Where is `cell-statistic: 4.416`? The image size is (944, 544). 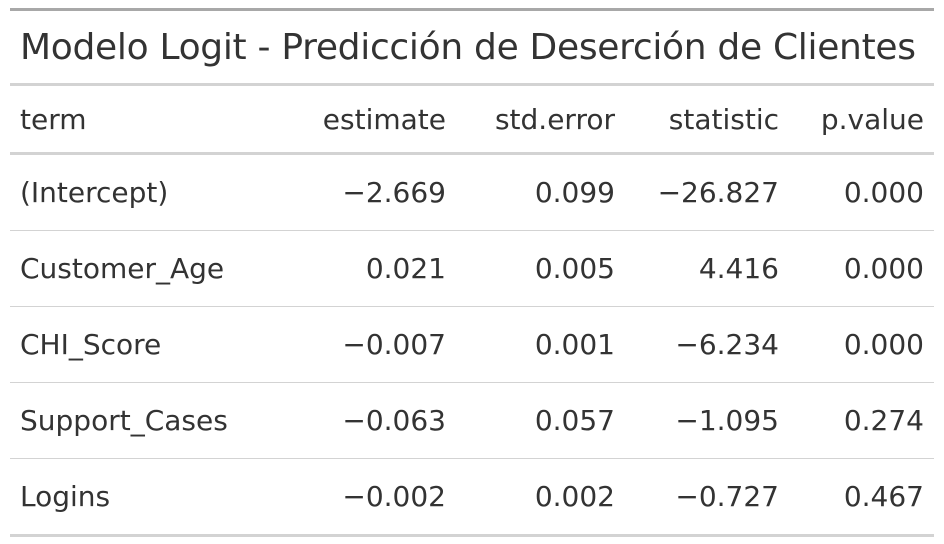 cell-statistic: 4.416 is located at coordinates (707, 269).